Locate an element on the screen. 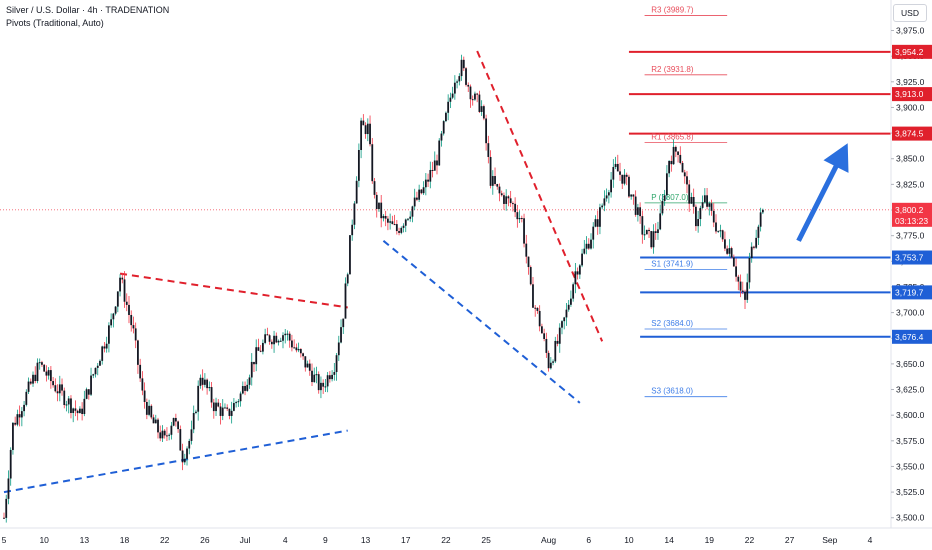 The height and width of the screenshot is (550, 932). projection-arrow is located at coordinates (822, 192).